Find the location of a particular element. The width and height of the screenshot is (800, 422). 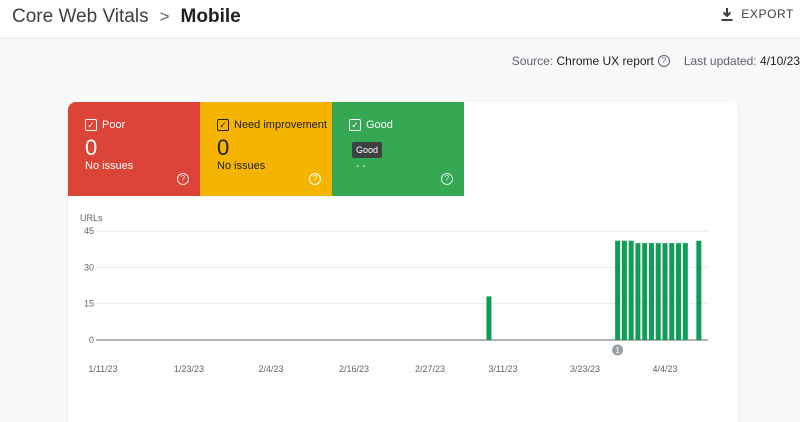

updated-value: 4/10/23 is located at coordinates (779, 61).